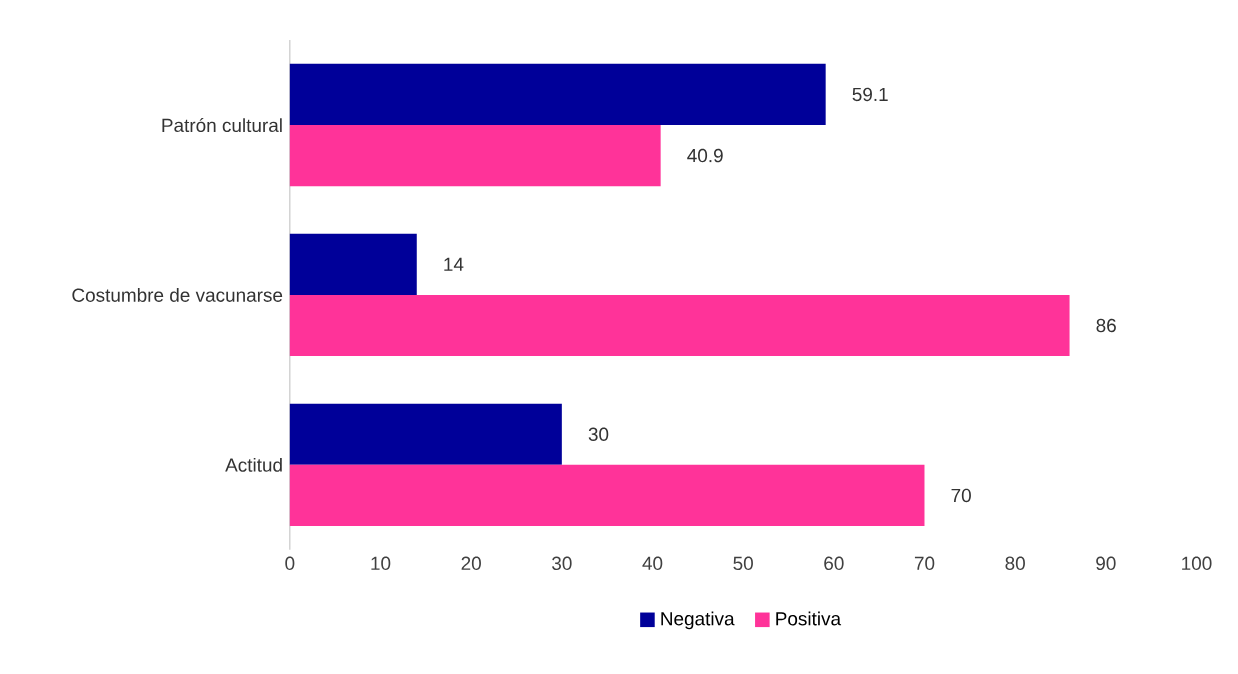  I want to click on x-tick-label: 40, so click(652, 563).